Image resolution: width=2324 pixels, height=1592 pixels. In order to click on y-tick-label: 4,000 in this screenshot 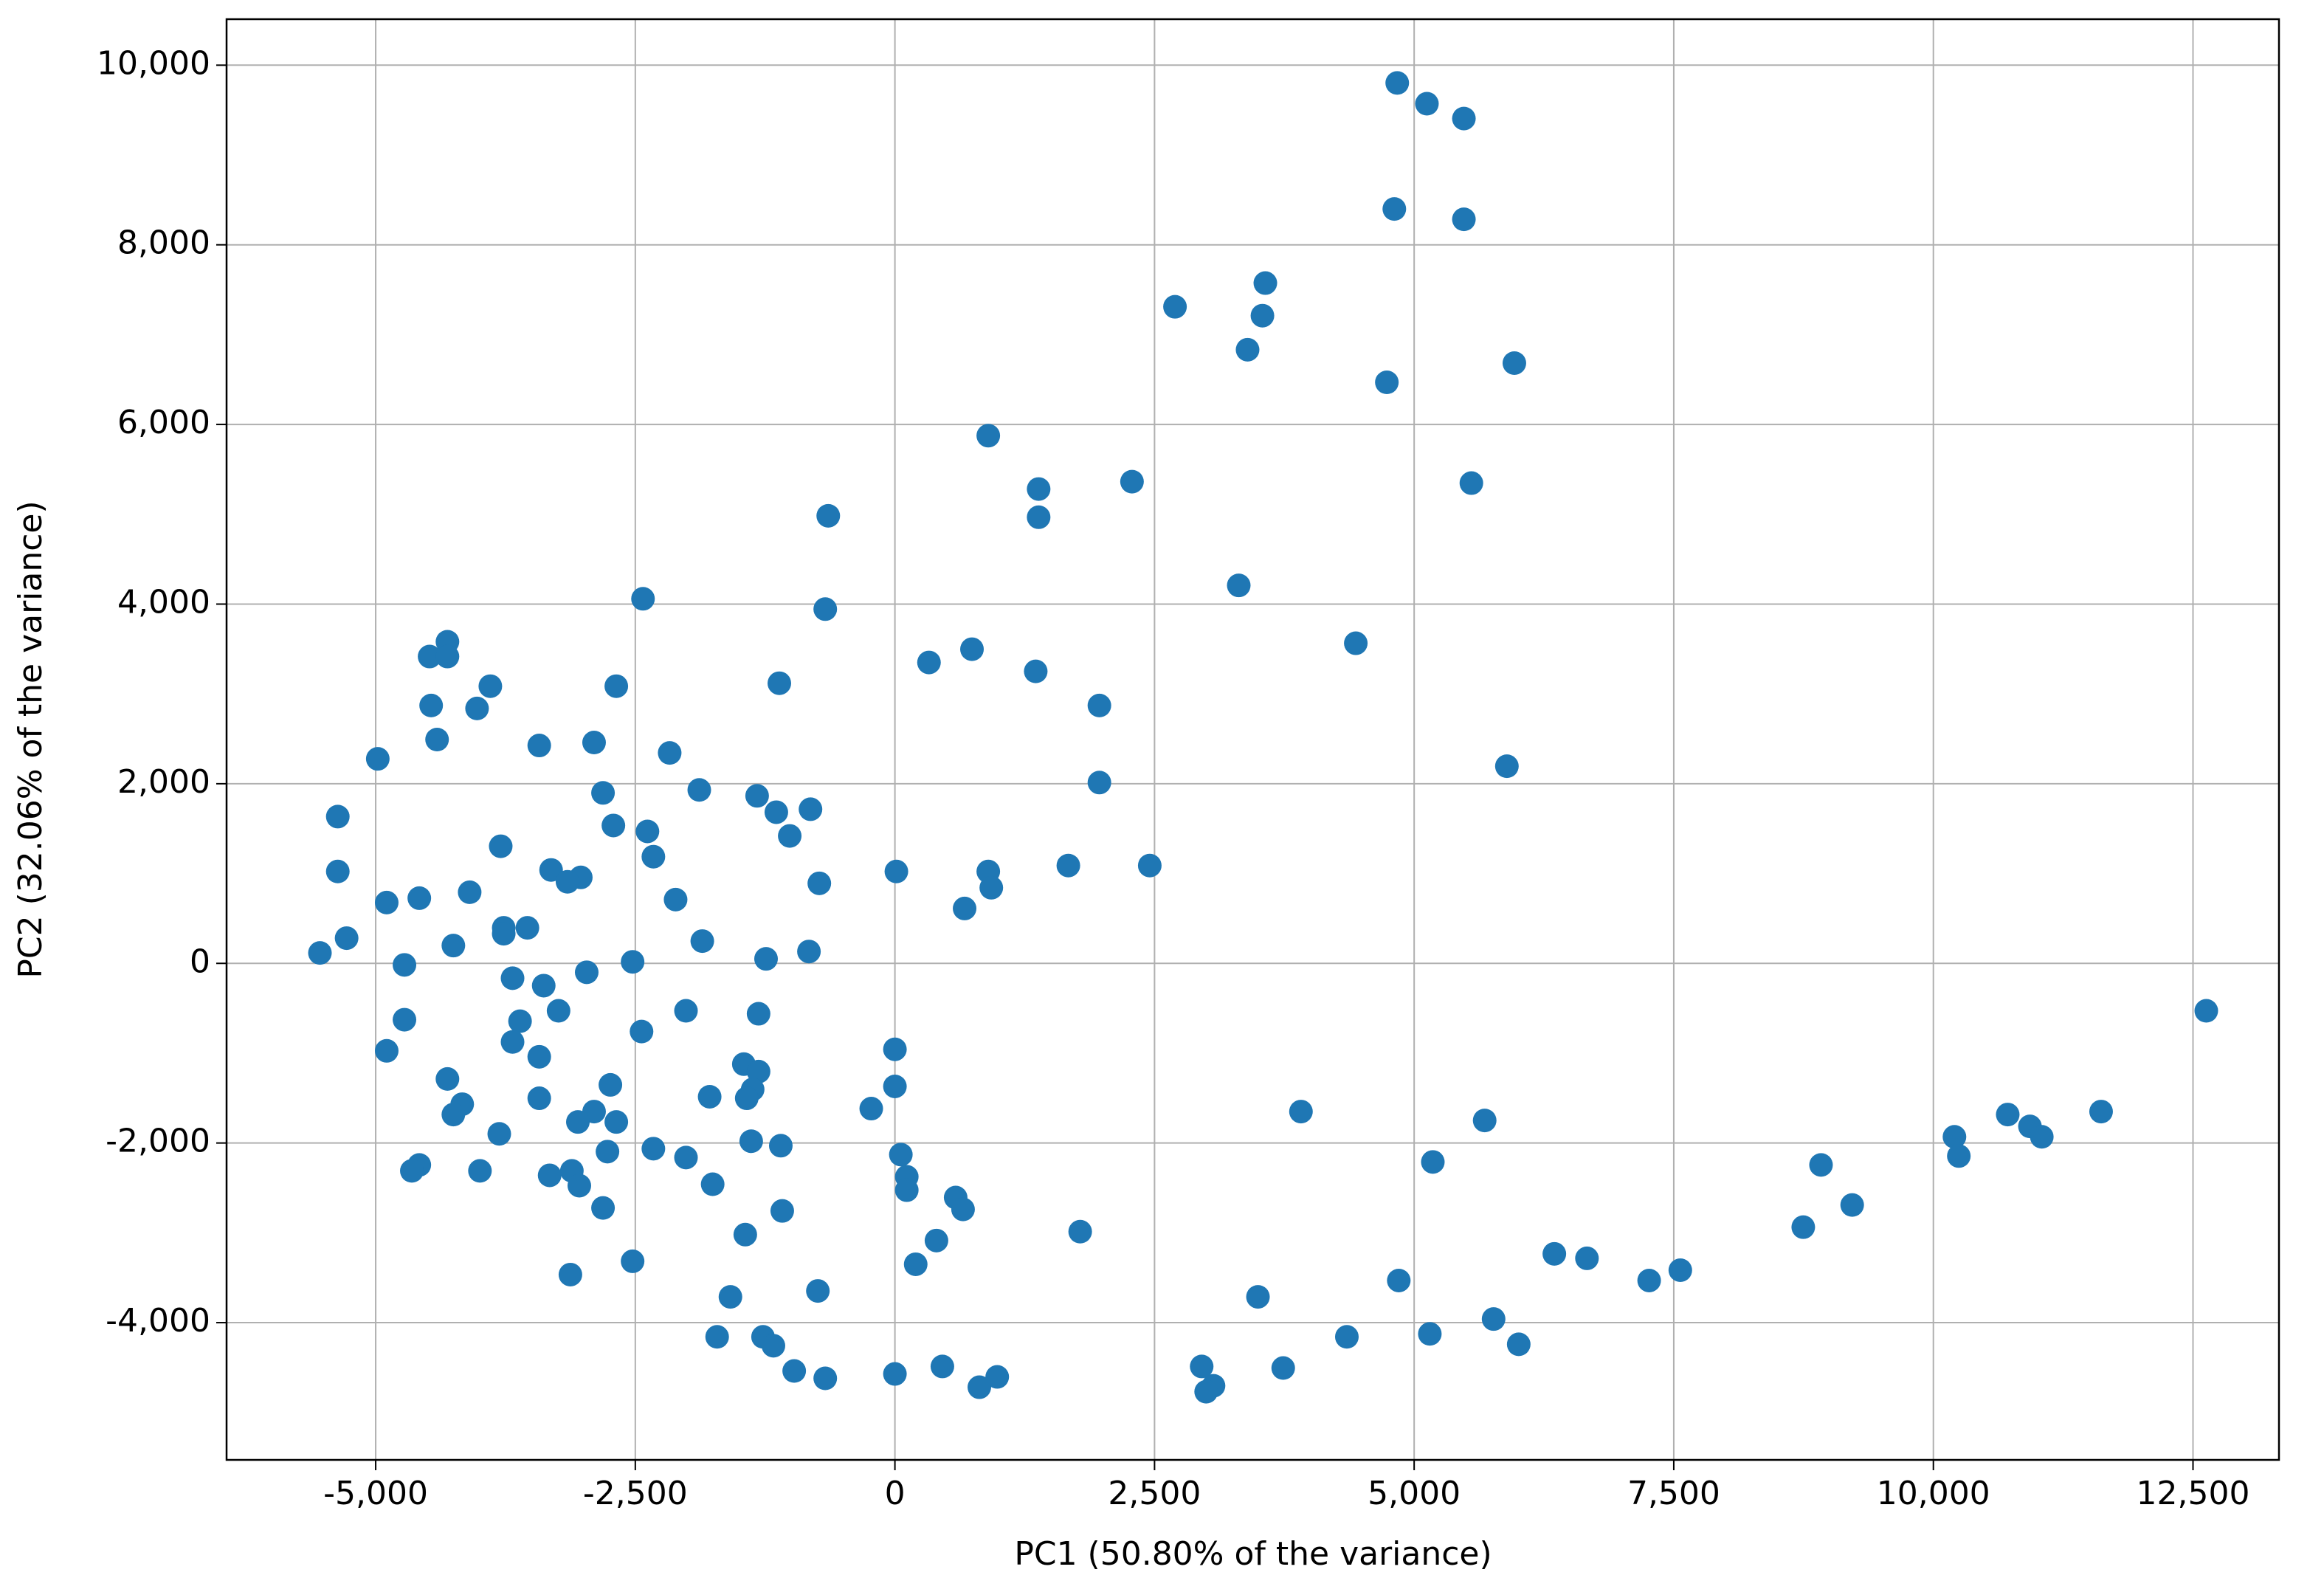, I will do `click(163, 602)`.